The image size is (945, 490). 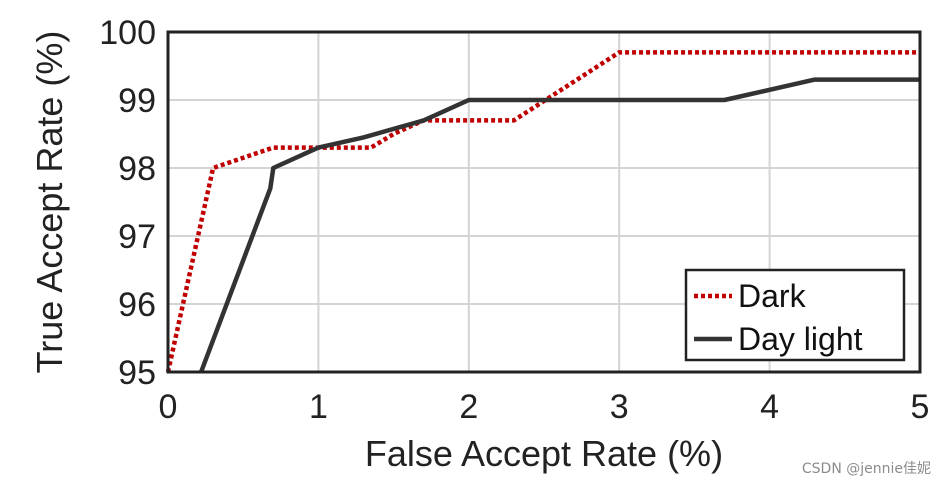 What do you see at coordinates (127, 33) in the screenshot?
I see `y-tick-label-5: 100` at bounding box center [127, 33].